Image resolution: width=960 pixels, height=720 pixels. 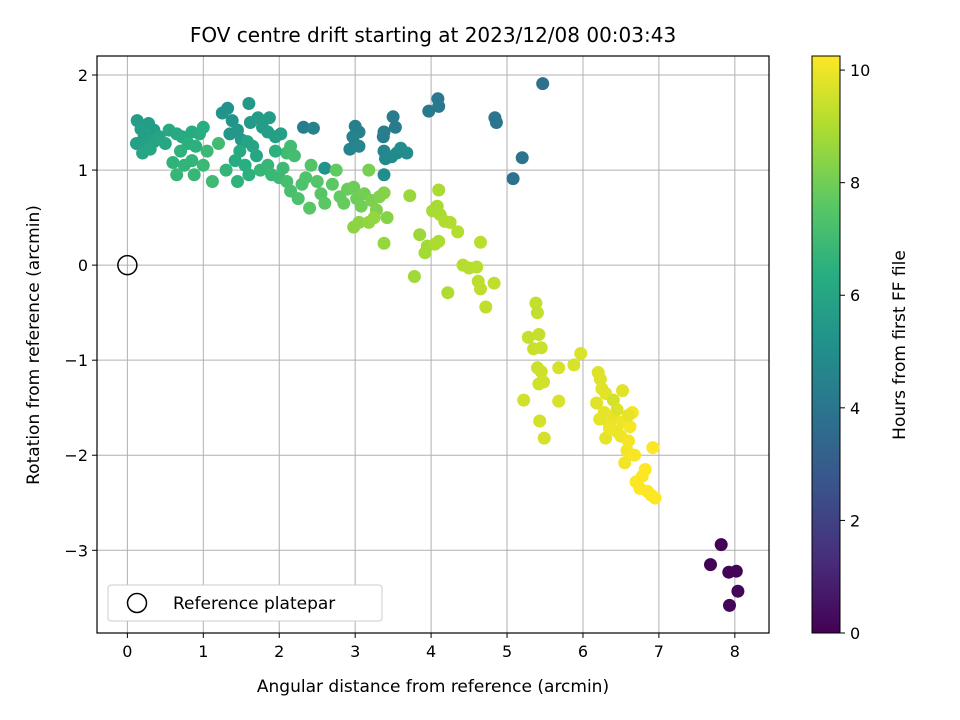 I want to click on colorbar-ticks: 0 2 4 6 8 10, so click(x=855, y=352).